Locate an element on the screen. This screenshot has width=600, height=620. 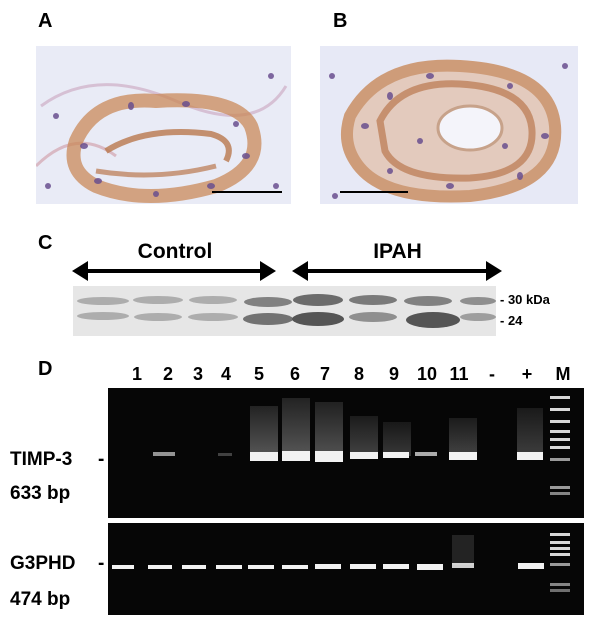
western-blot-bands is located at coordinates (284, 311).